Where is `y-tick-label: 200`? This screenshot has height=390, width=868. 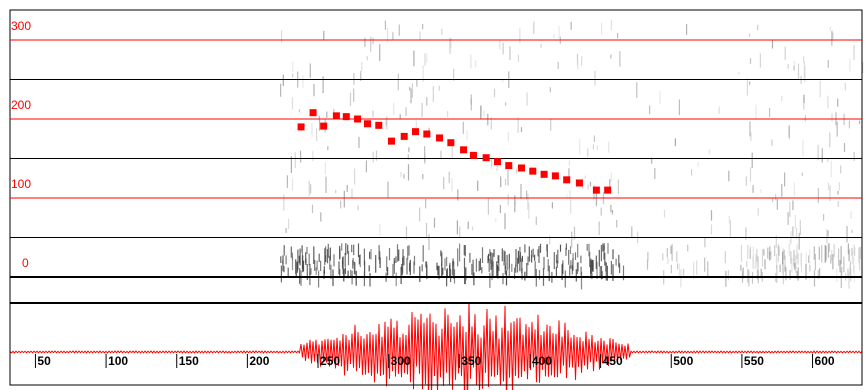
y-tick-label: 200 is located at coordinates (21, 105).